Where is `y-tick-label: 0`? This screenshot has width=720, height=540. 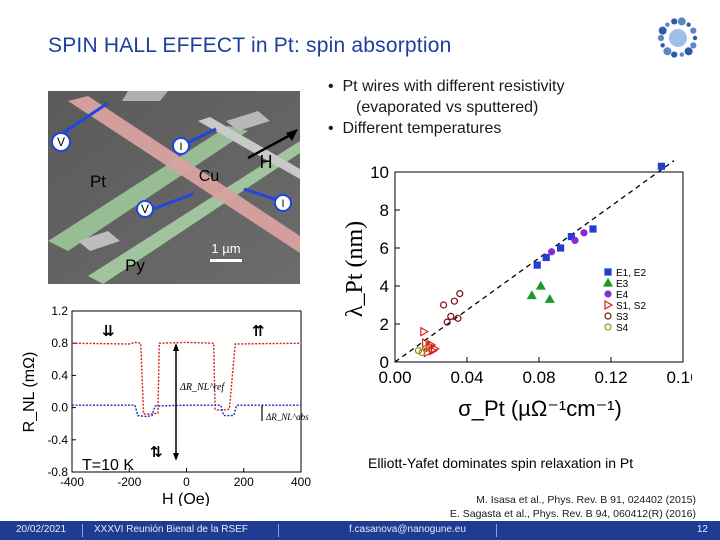 y-tick-label: 0 is located at coordinates (384, 362).